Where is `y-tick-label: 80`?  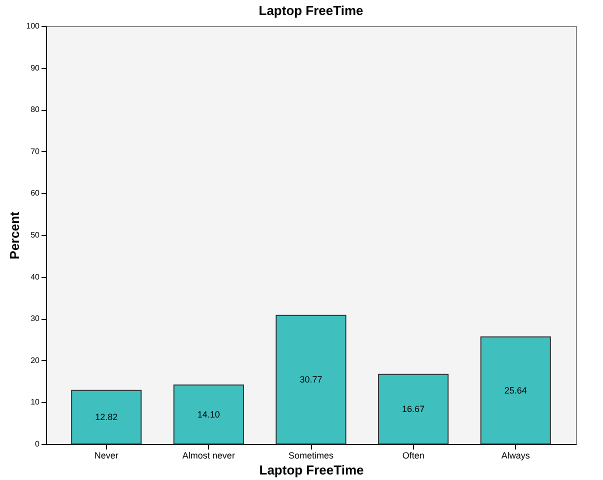
y-tick-label: 80 is located at coordinates (35, 109).